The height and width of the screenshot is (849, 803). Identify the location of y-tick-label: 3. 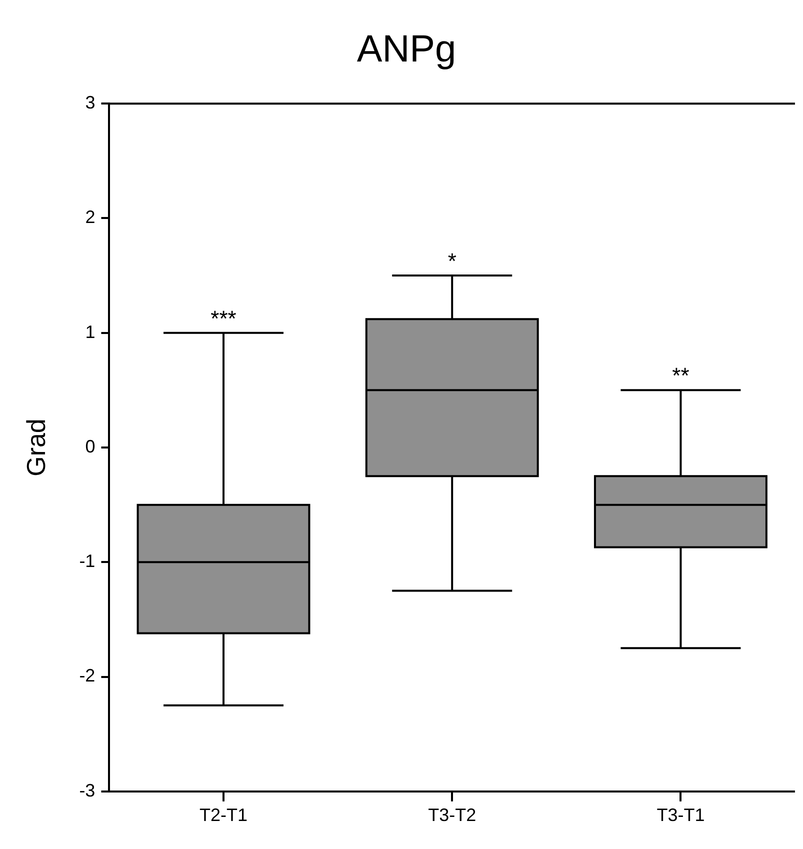
(90, 102).